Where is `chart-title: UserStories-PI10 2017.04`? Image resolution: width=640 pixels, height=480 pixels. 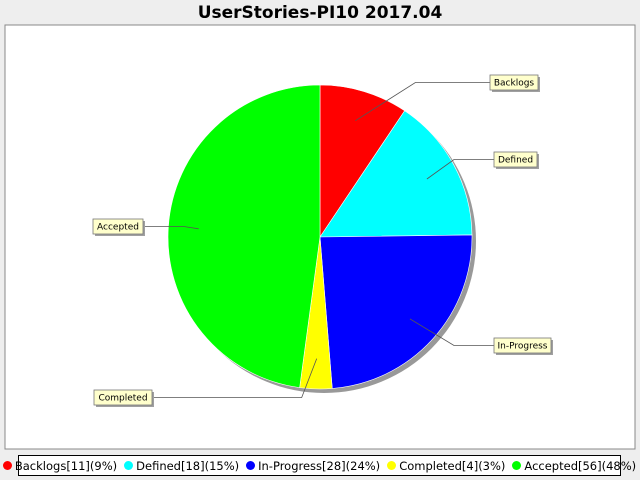 chart-title: UserStories-PI10 2017.04 is located at coordinates (320, 13).